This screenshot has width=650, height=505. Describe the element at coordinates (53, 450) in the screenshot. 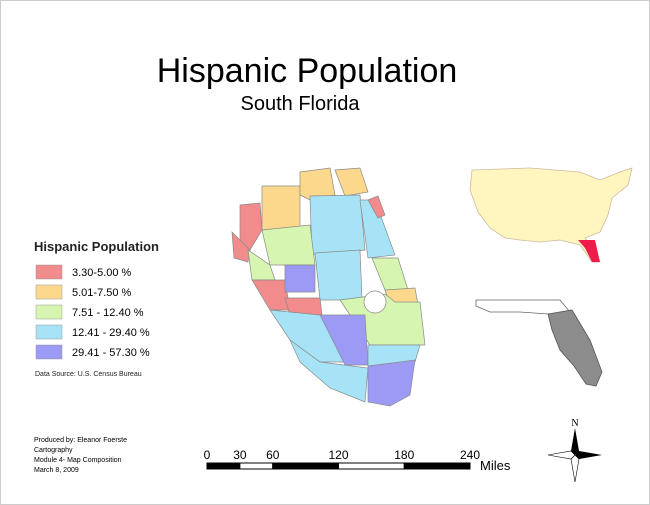

I see `credit-line: Cartography` at that location.